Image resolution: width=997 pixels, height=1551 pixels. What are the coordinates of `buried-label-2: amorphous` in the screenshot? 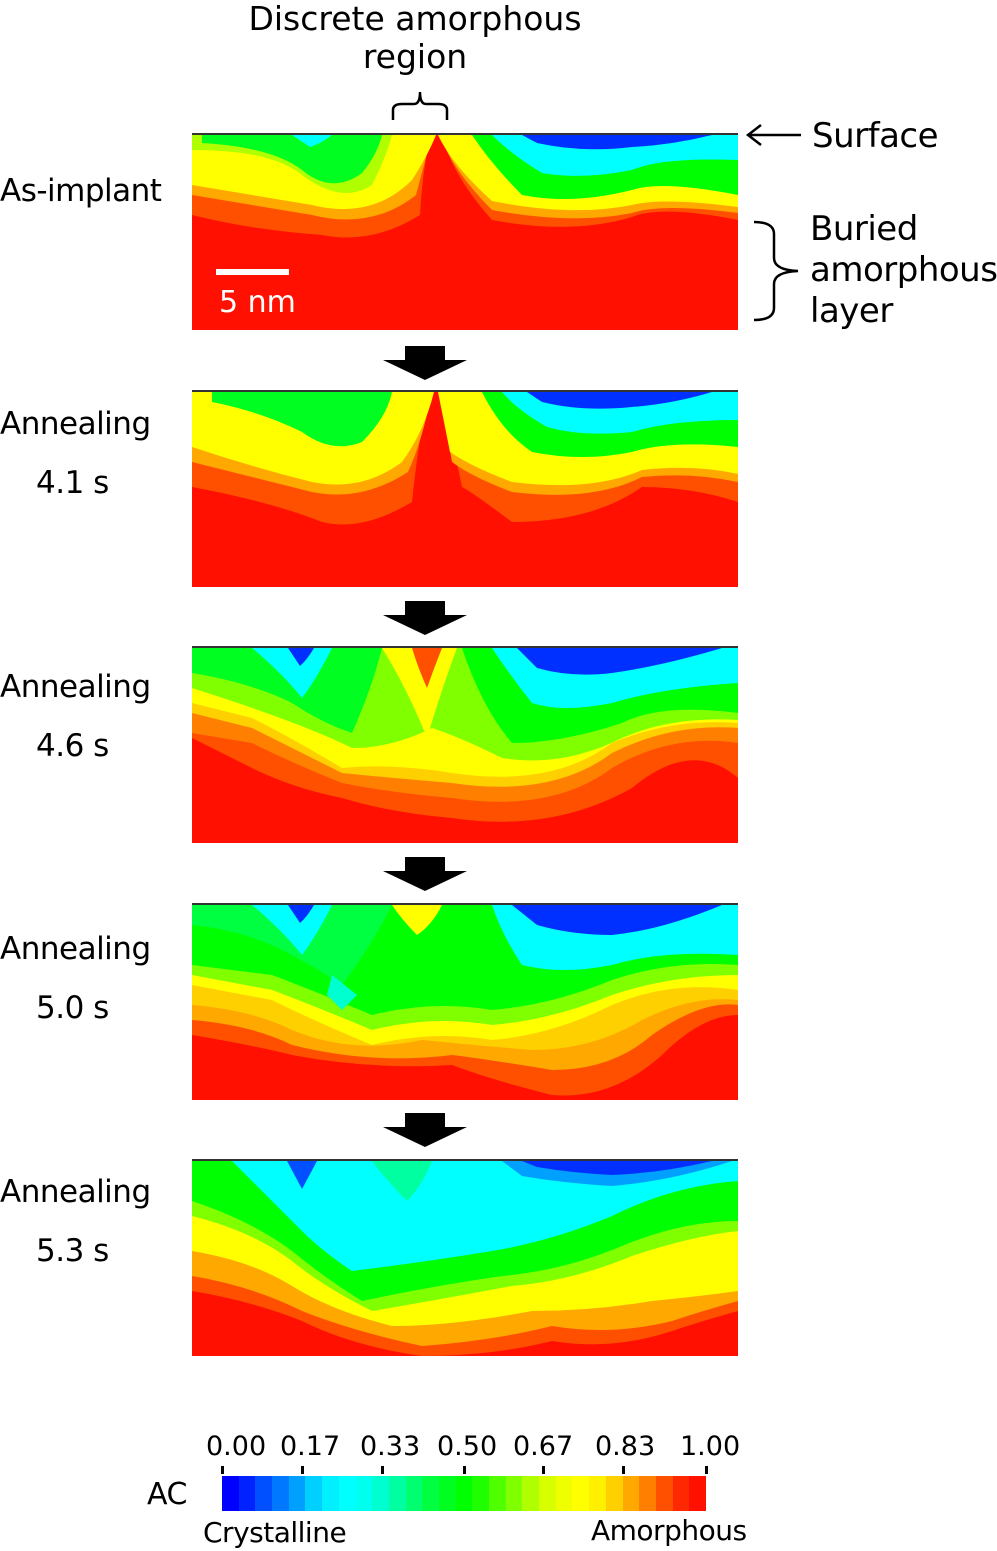 It's located at (903, 270).